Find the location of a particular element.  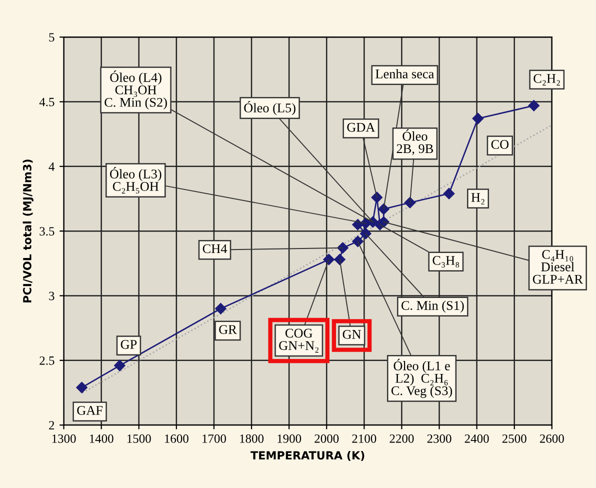

annotation: H₂ is located at coordinates (477, 198).